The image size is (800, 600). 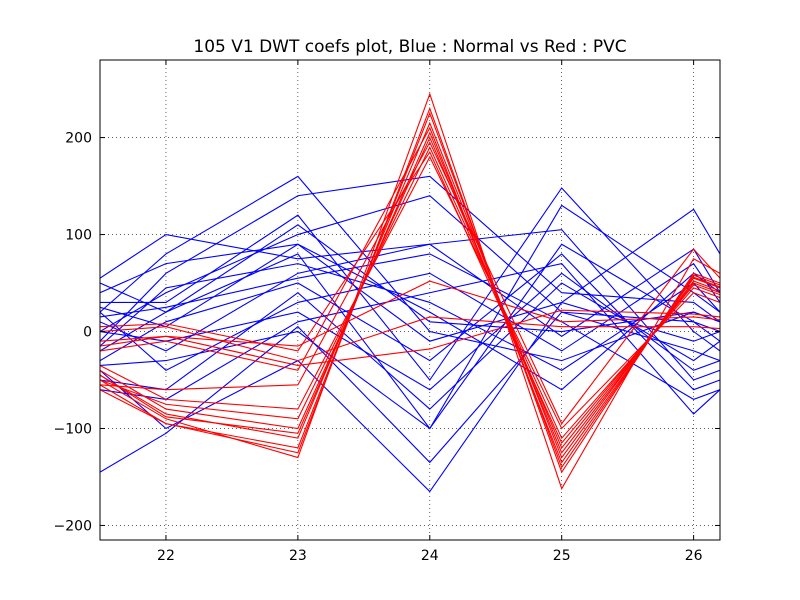 What do you see at coordinates (430, 556) in the screenshot?
I see `x-tick-label: 24` at bounding box center [430, 556].